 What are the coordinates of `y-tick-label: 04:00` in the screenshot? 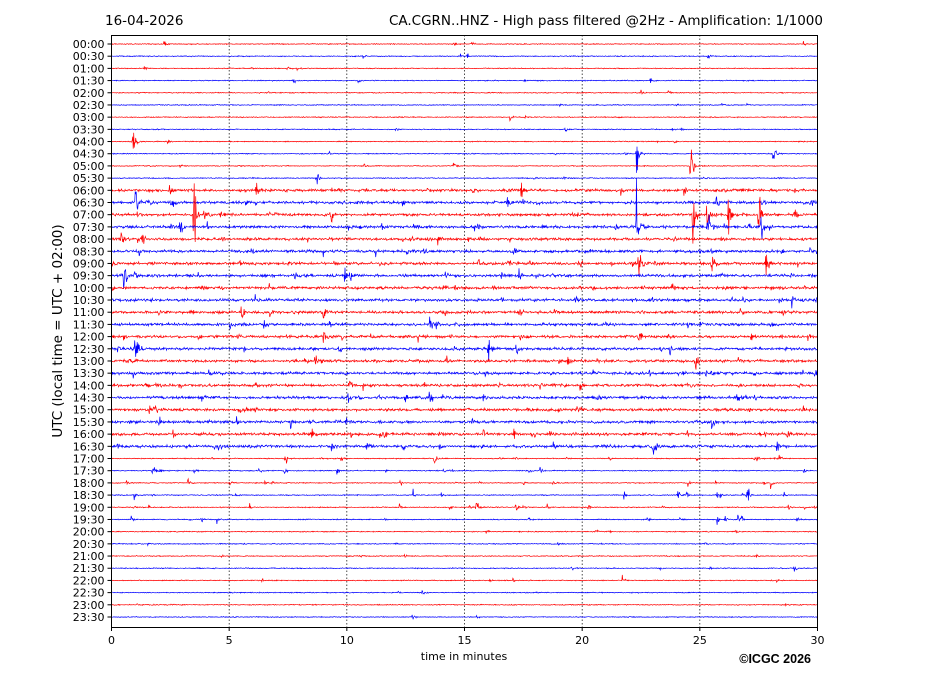 It's located at (89, 142).